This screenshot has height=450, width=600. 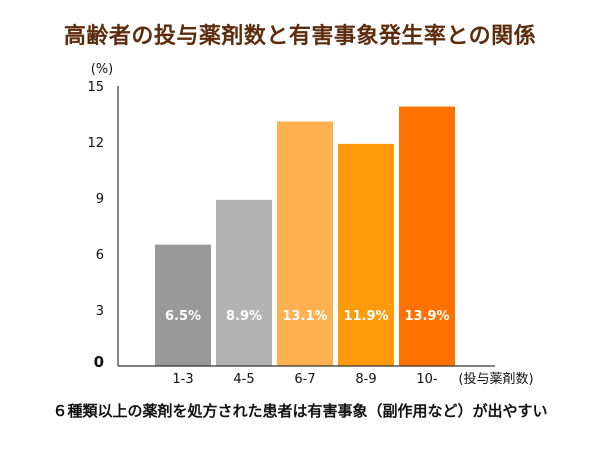 I want to click on y-tick-label: 0, so click(x=99, y=362).